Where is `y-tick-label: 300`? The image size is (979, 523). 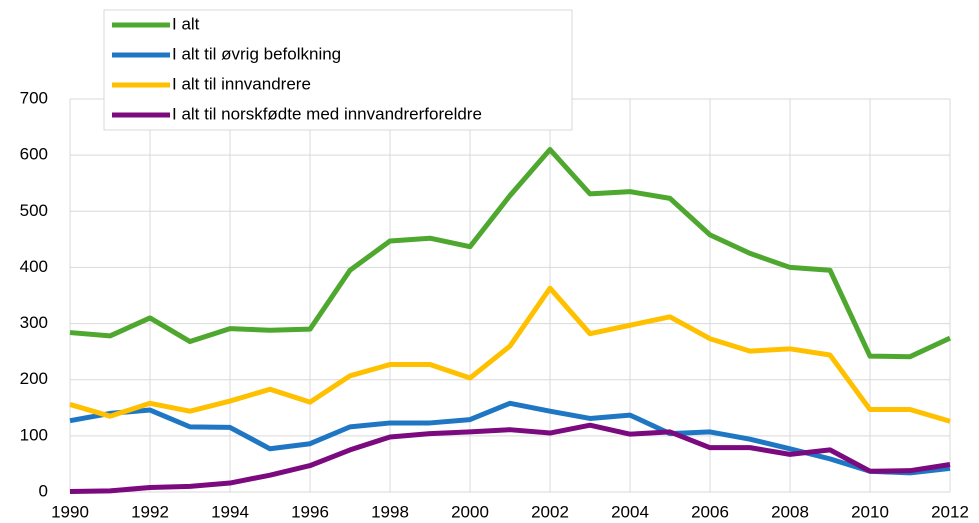
y-tick-label: 300 is located at coordinates (34, 322).